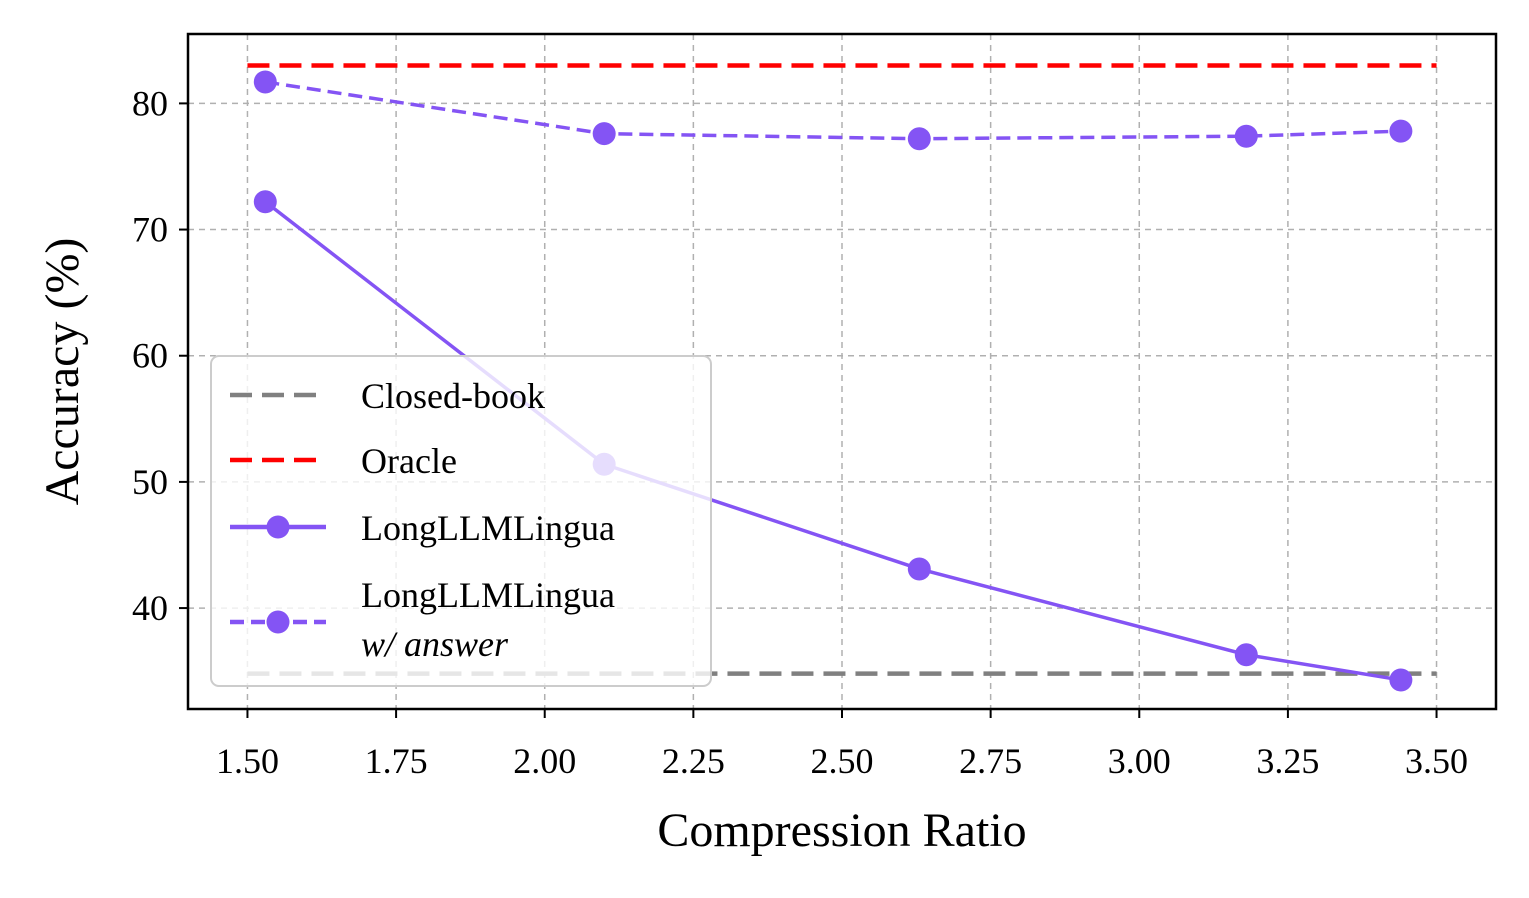  I want to click on y-tick-label: 70, so click(150, 230).